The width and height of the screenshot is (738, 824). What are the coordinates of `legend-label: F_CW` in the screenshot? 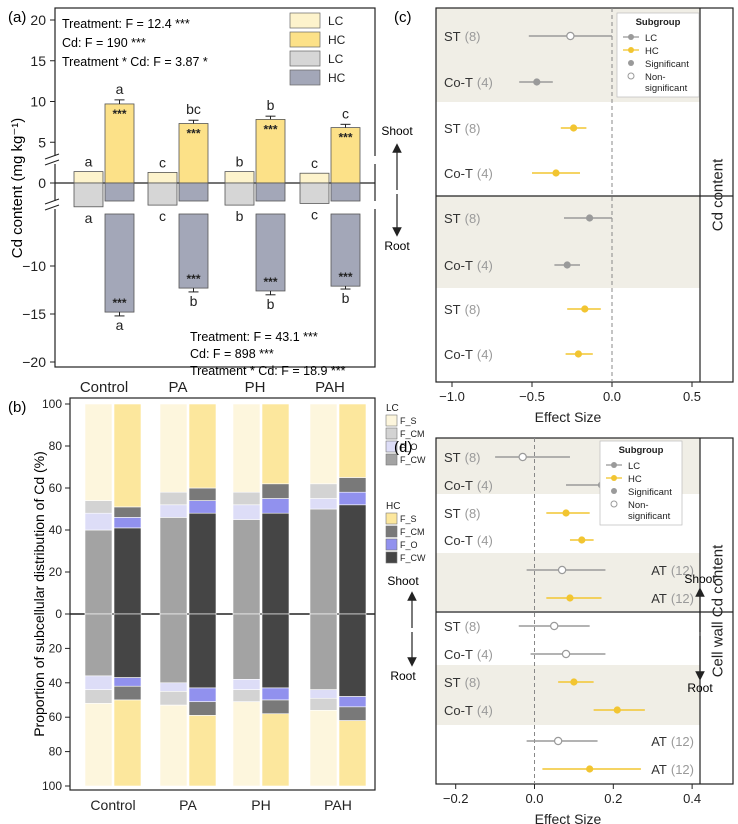 It's located at (413, 460).